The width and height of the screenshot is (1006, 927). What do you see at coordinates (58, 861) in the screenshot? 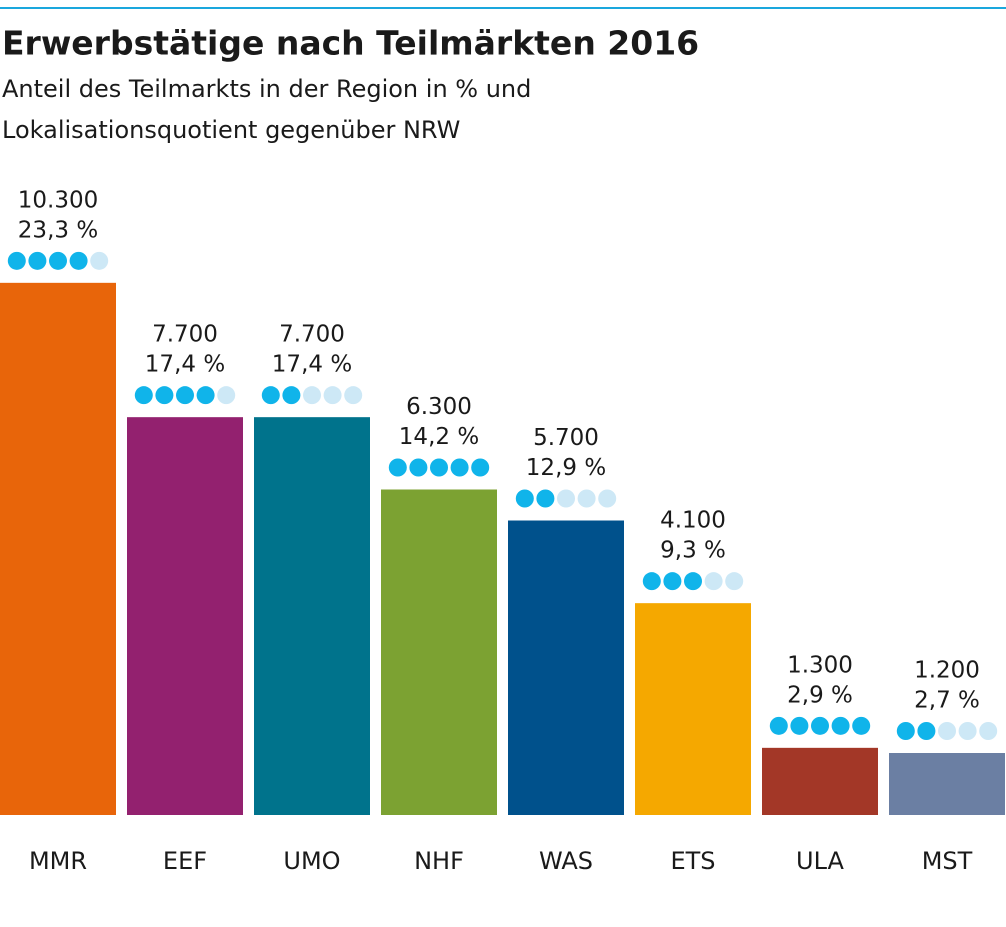
I see `x-tick-label: MMR` at bounding box center [58, 861].